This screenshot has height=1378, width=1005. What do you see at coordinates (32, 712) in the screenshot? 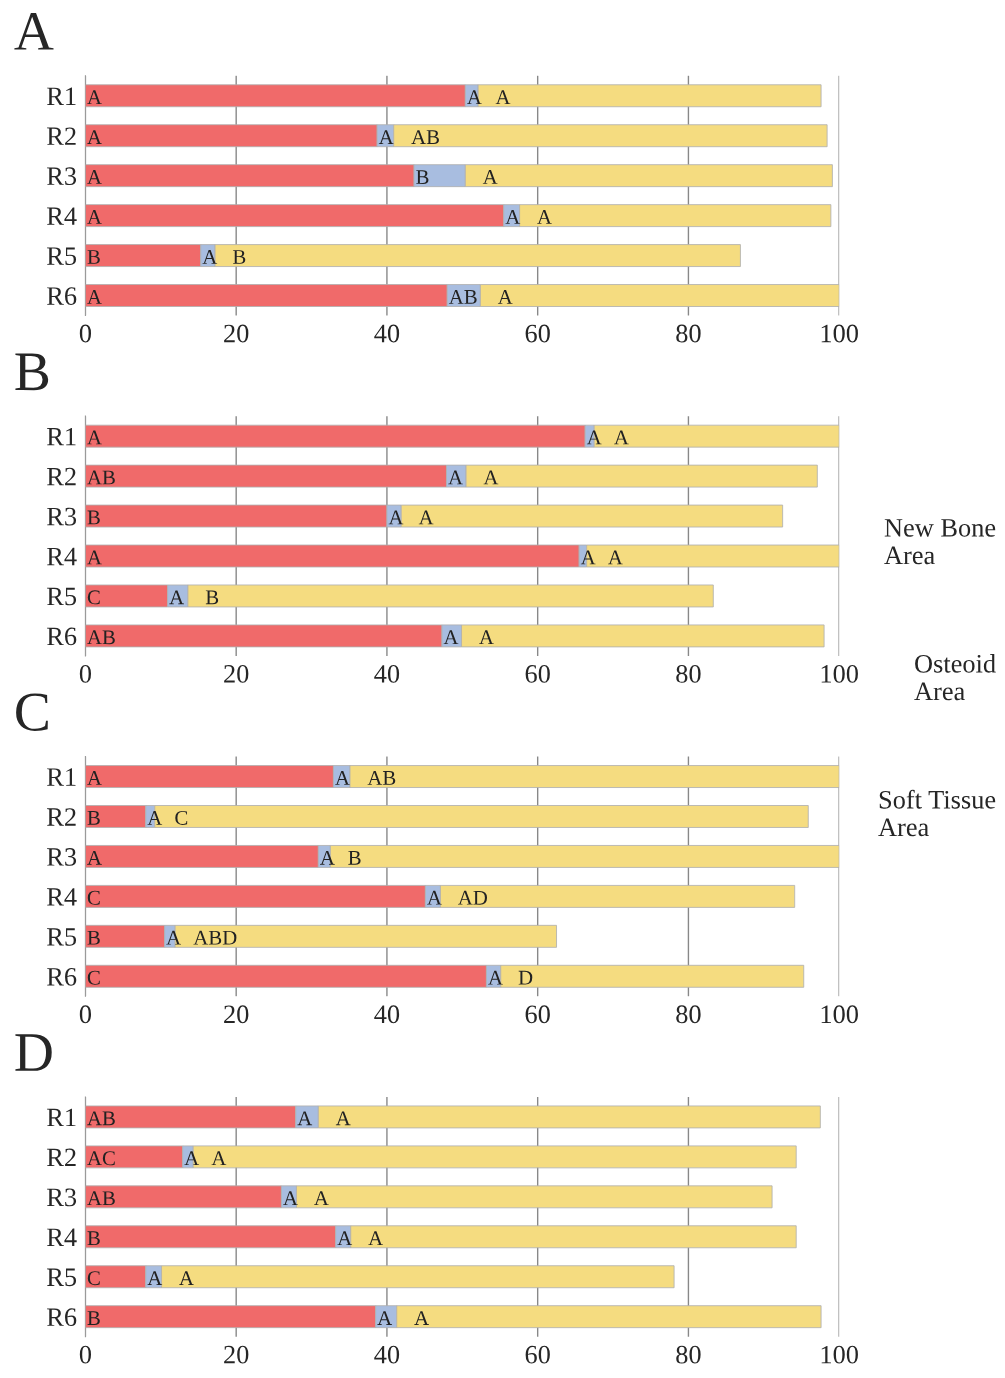
I see `chart-title: C` at bounding box center [32, 712].